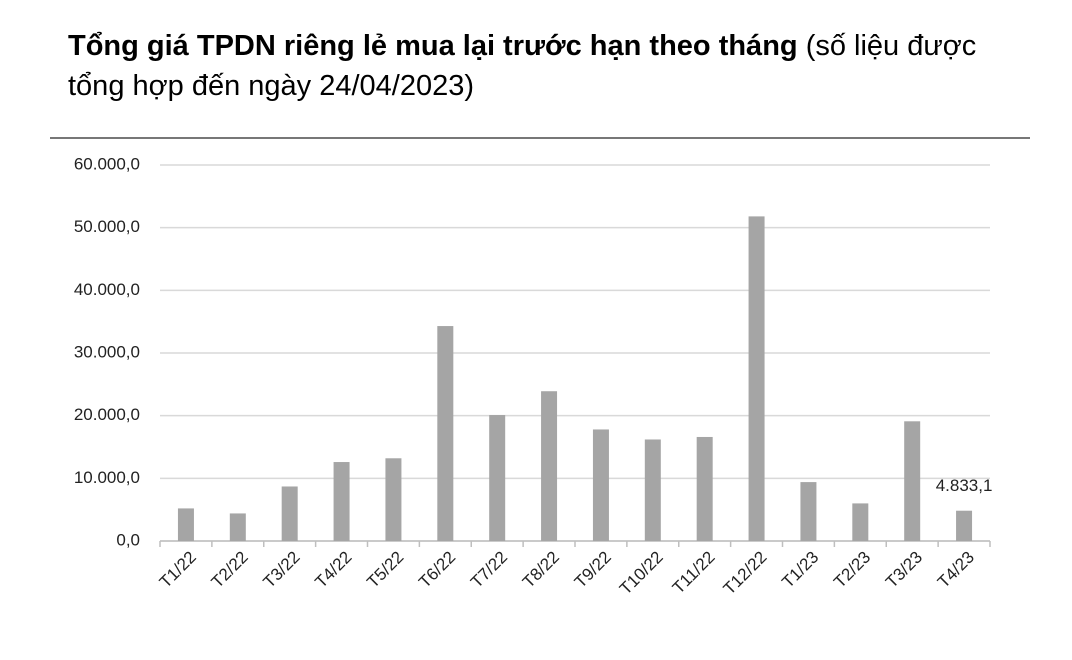  What do you see at coordinates (333, 570) in the screenshot?
I see `x-tick-label: T4/22` at bounding box center [333, 570].